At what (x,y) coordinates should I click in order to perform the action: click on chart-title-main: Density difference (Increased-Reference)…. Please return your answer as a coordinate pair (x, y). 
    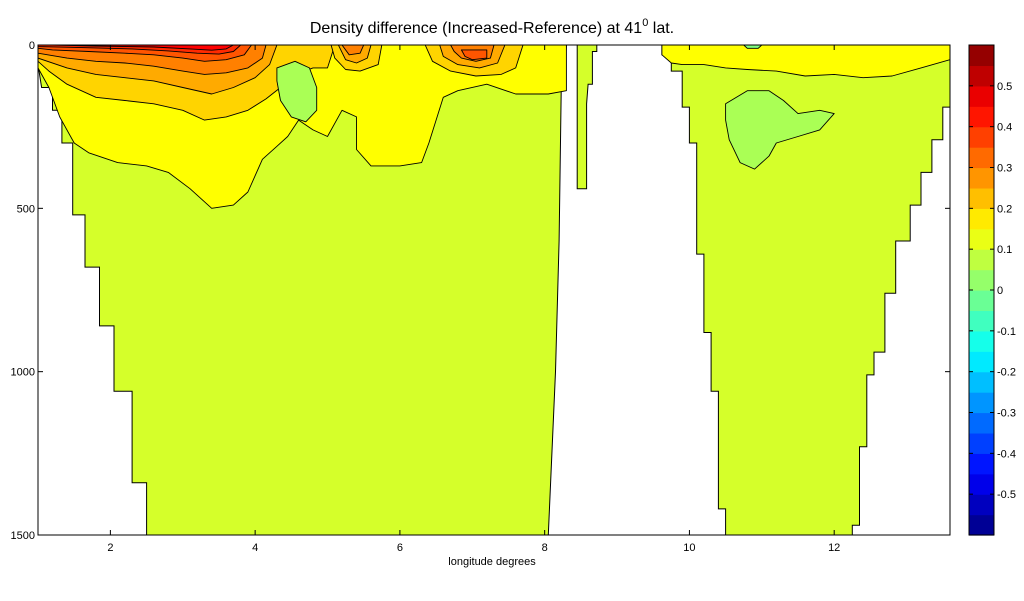
    Looking at the image, I should click on (476, 28).